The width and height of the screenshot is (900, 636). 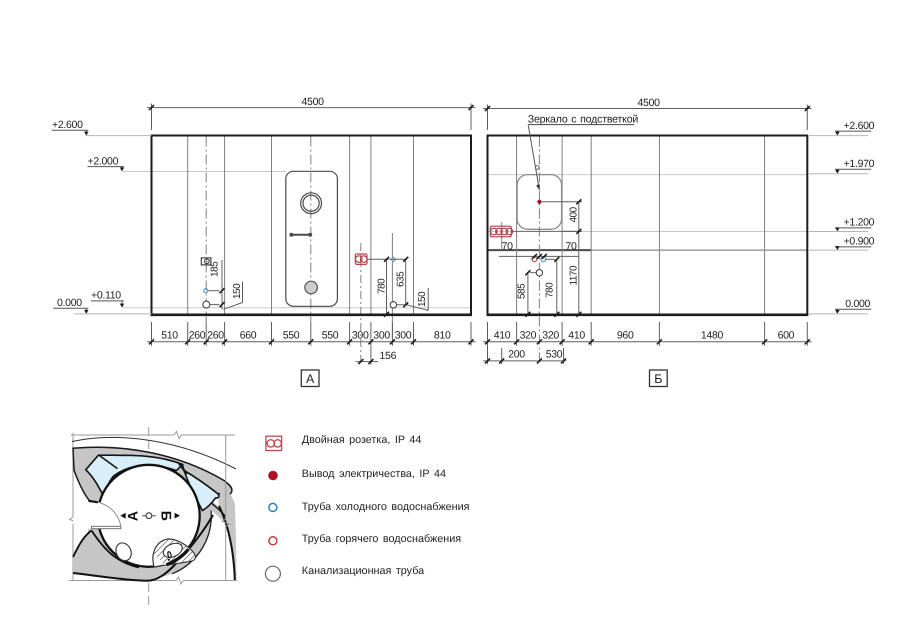 What do you see at coordinates (215, 269) in the screenshot?
I see `svg-text: 185` at bounding box center [215, 269].